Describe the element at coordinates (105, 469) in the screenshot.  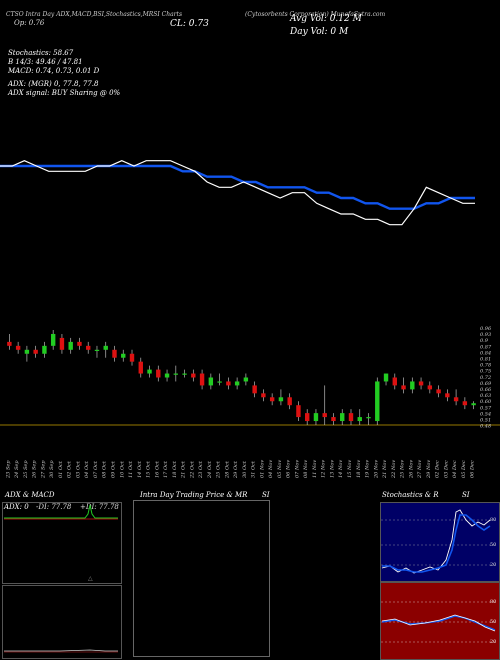
I see `x-tick-label: 08 Oct` at that location.